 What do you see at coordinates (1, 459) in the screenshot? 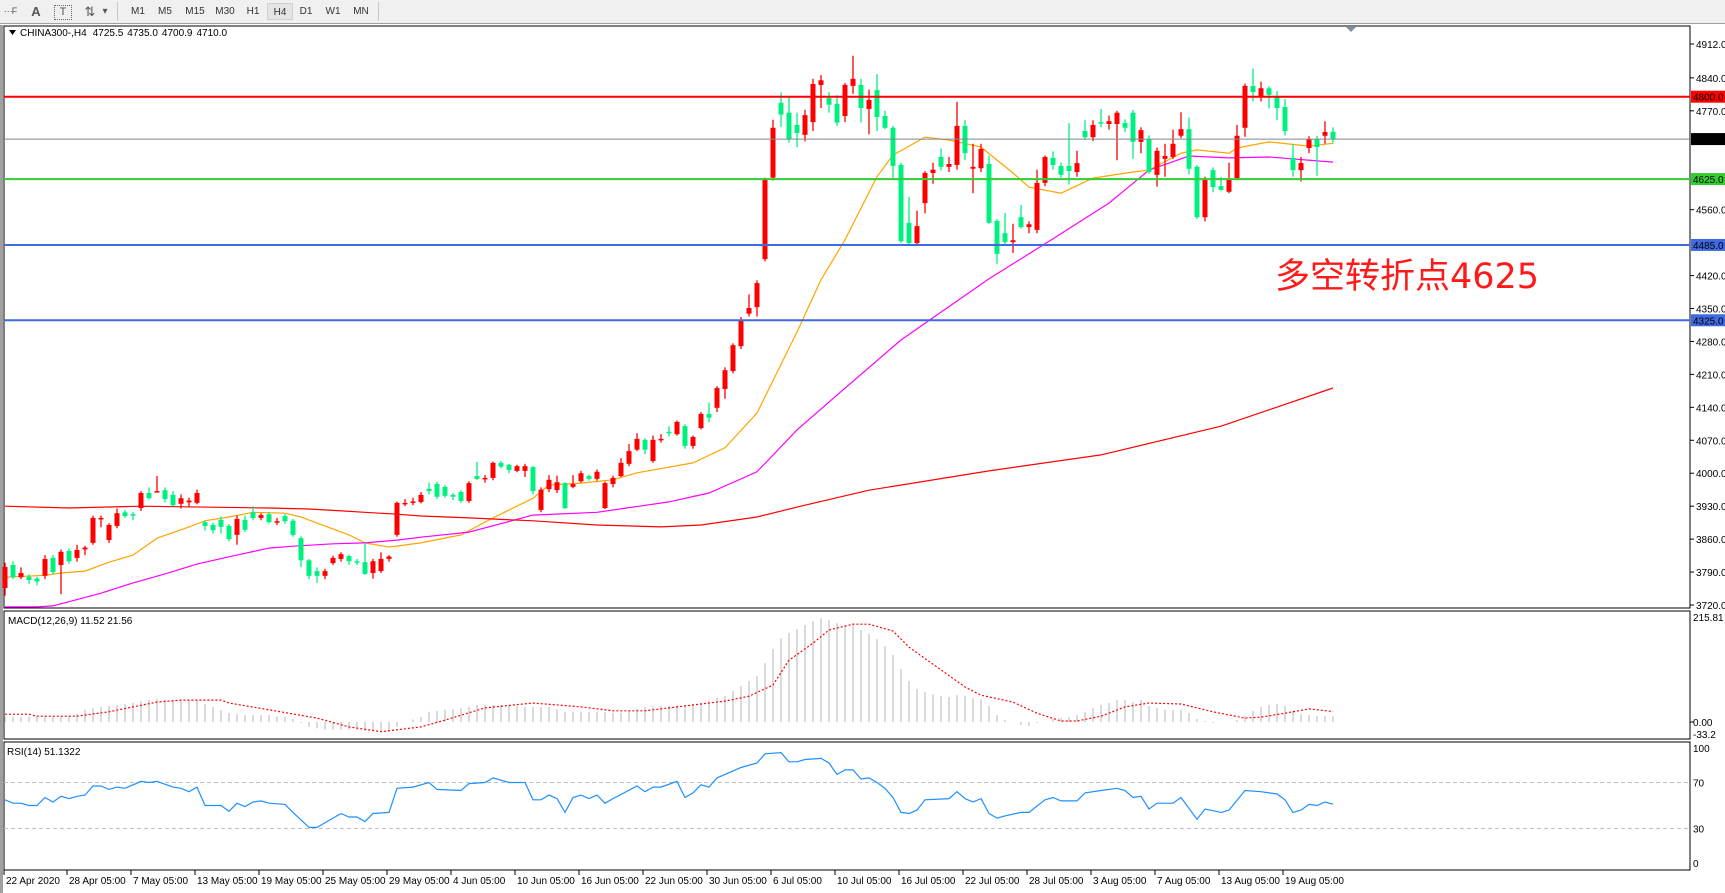
I see `window-frame` at bounding box center [1, 459].